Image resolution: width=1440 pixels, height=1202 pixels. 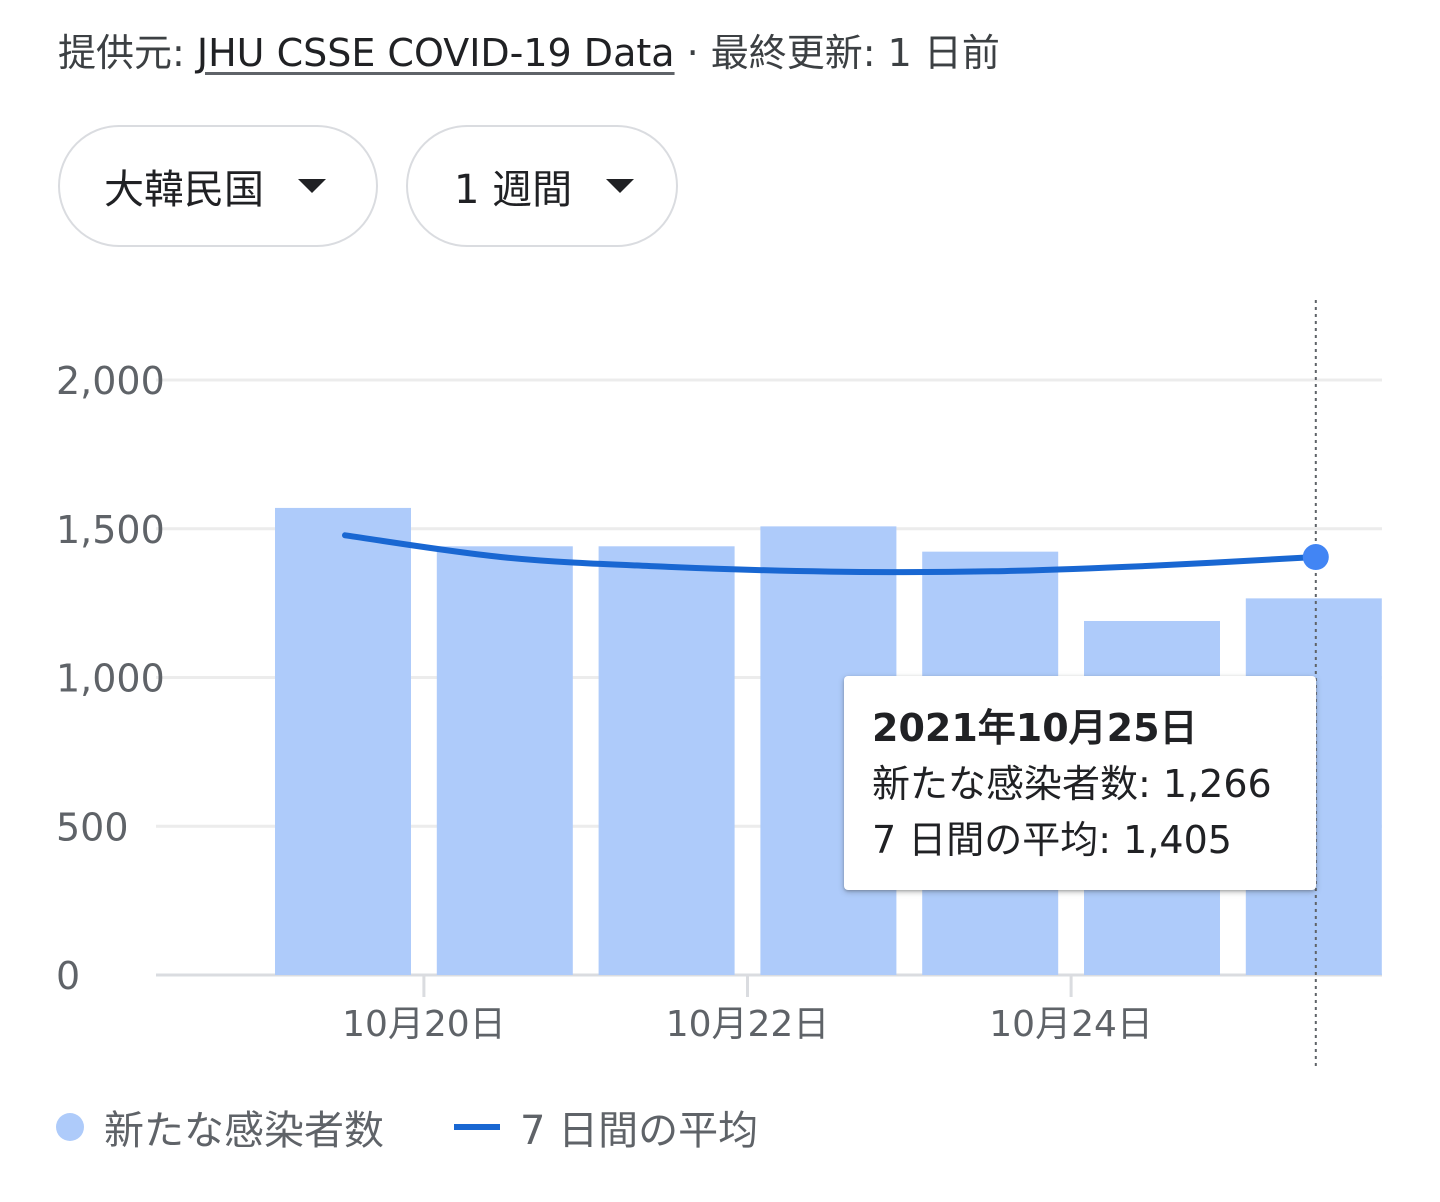 I want to click on y-tick-label: 500, so click(x=92, y=827).